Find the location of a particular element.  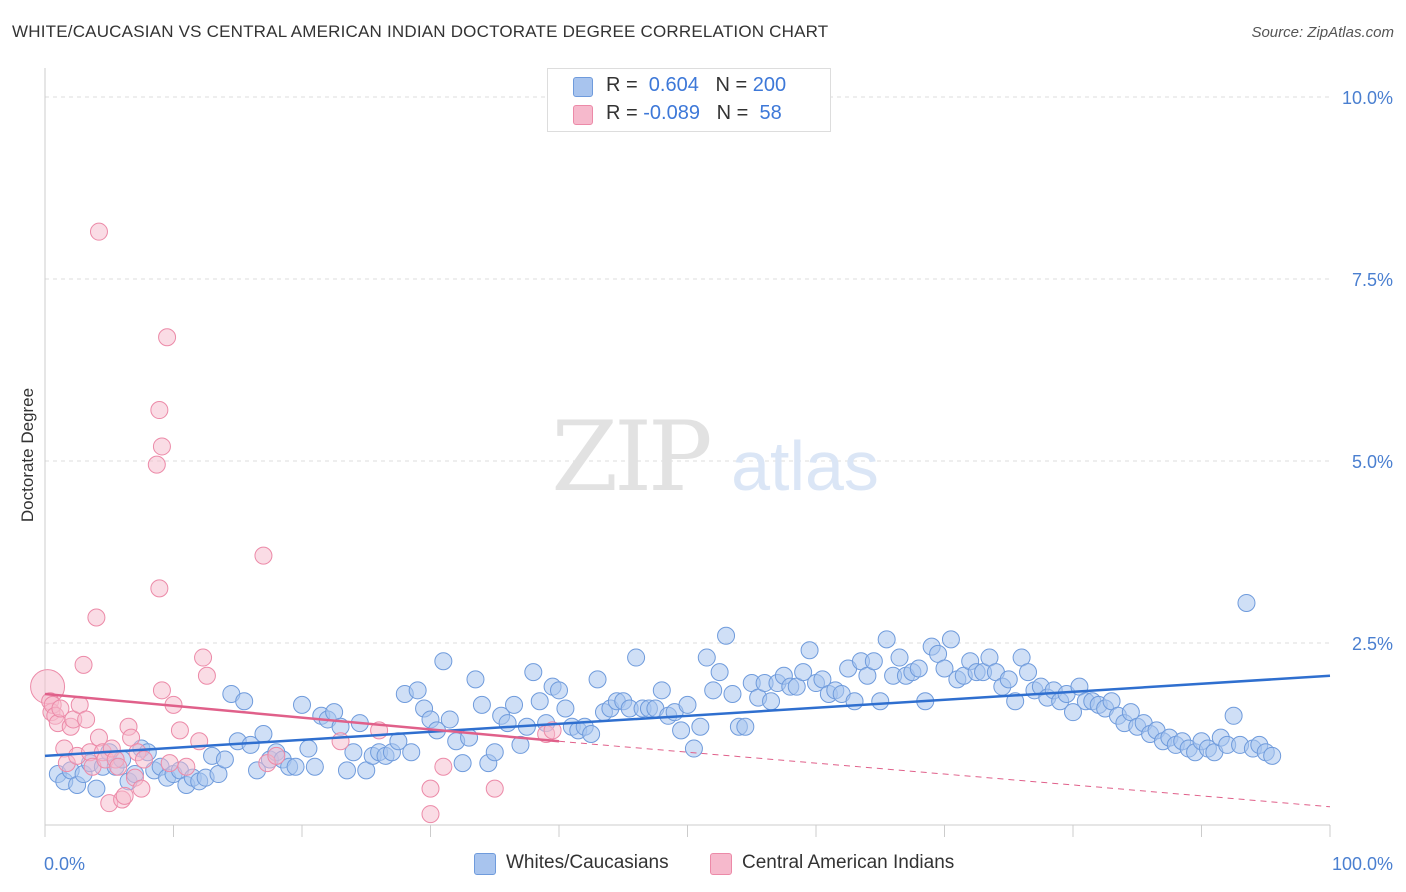

y-tick-label: 2.5% is located at coordinates (1372, 644).